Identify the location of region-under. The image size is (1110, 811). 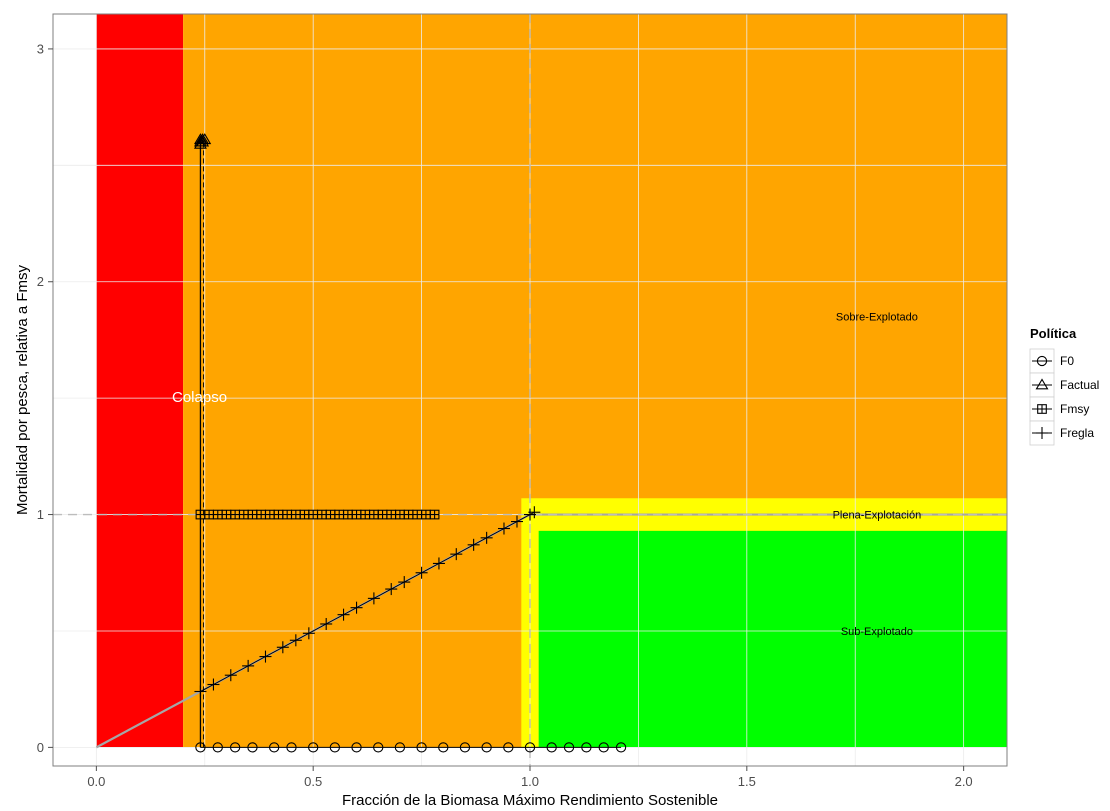
(772, 639).